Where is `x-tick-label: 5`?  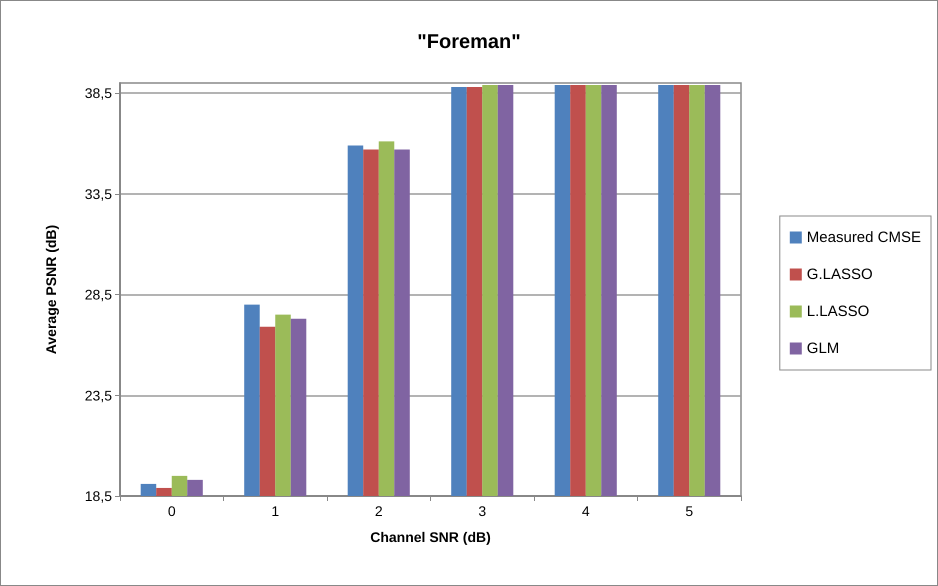
x-tick-label: 5 is located at coordinates (689, 511).